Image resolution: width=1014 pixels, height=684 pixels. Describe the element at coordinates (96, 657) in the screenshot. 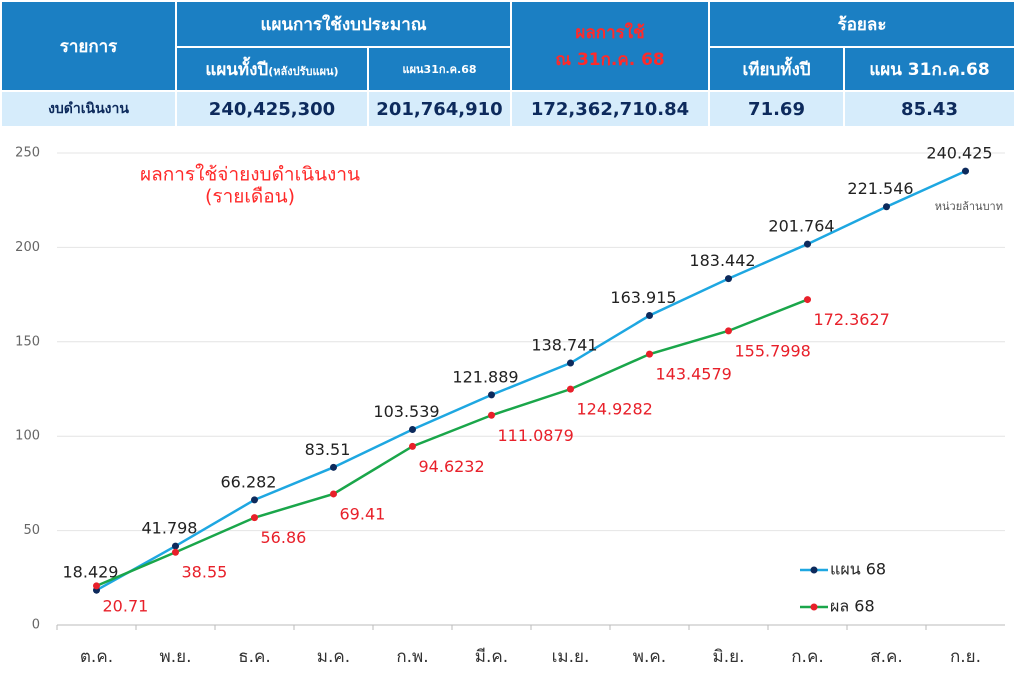

I see `x-tick-label: ต.ค.` at that location.